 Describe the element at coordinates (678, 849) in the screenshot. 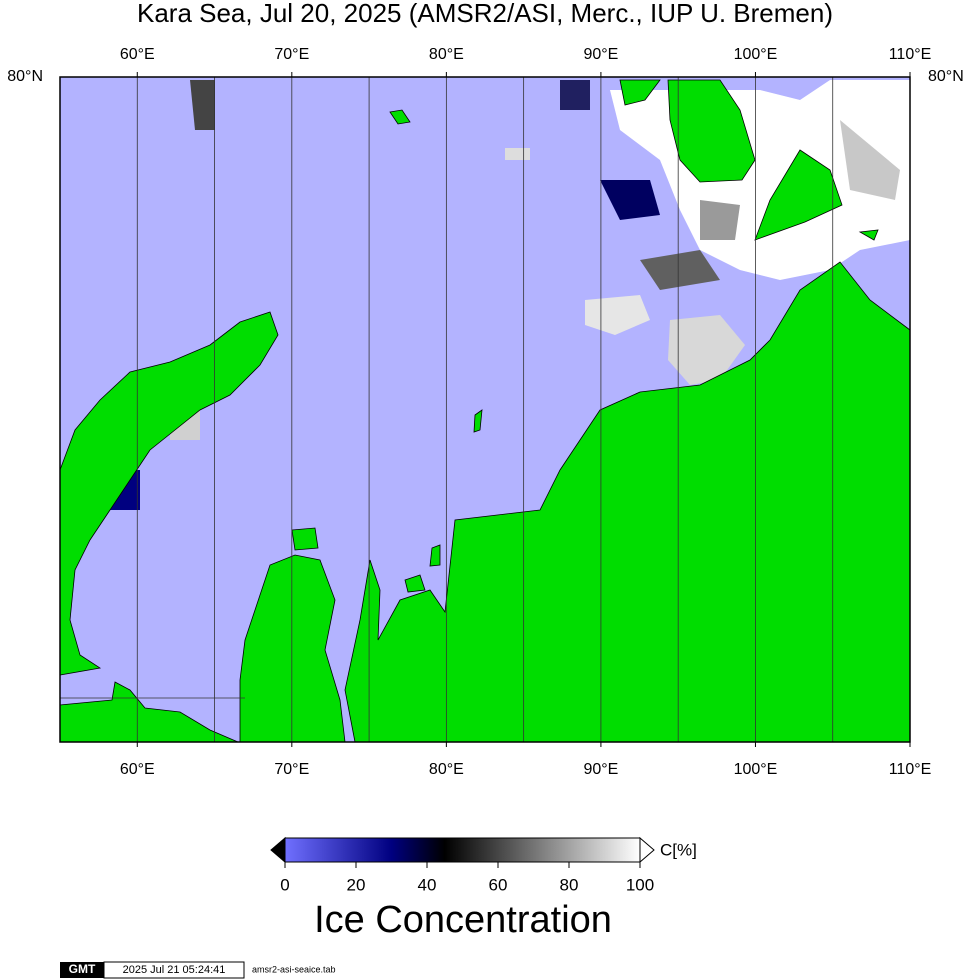

I see `colorbar-unit: C[%]` at that location.